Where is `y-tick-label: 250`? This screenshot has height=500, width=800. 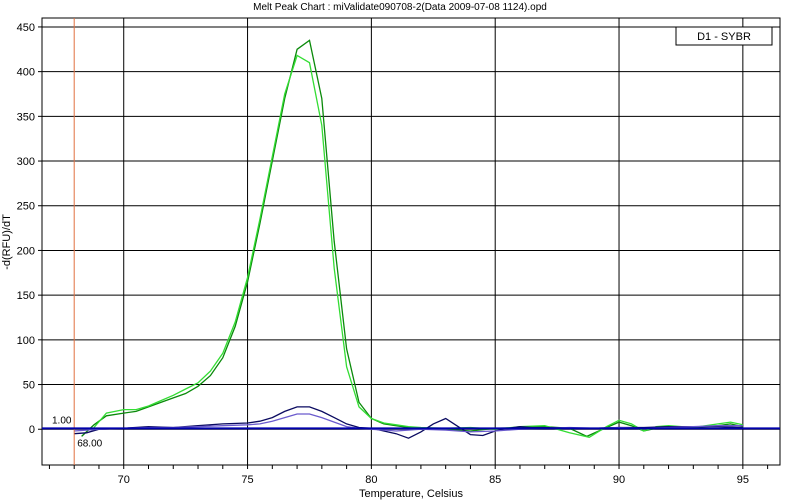
y-tick-label: 250 is located at coordinates (26, 207).